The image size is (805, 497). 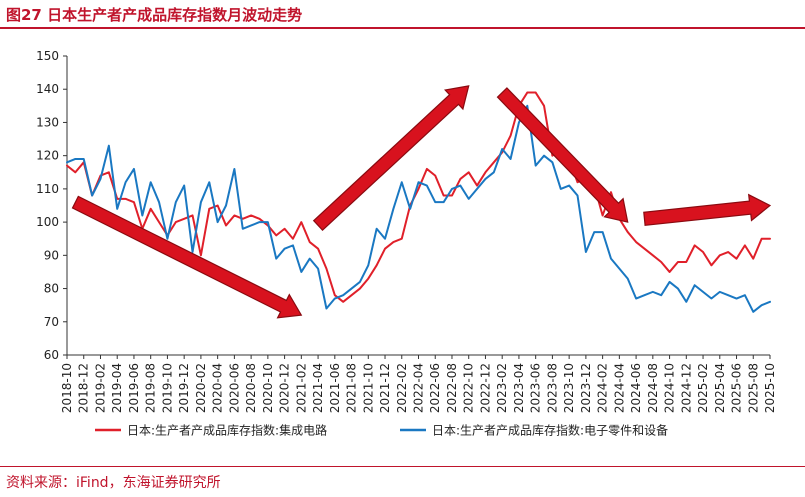 What do you see at coordinates (770, 388) in the screenshot?
I see `x-tick-label: 2025-10` at bounding box center [770, 388].